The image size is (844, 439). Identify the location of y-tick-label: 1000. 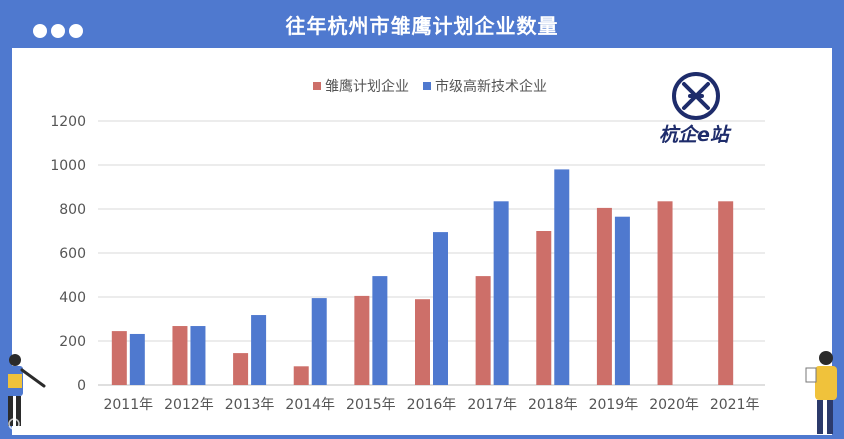
(68, 166).